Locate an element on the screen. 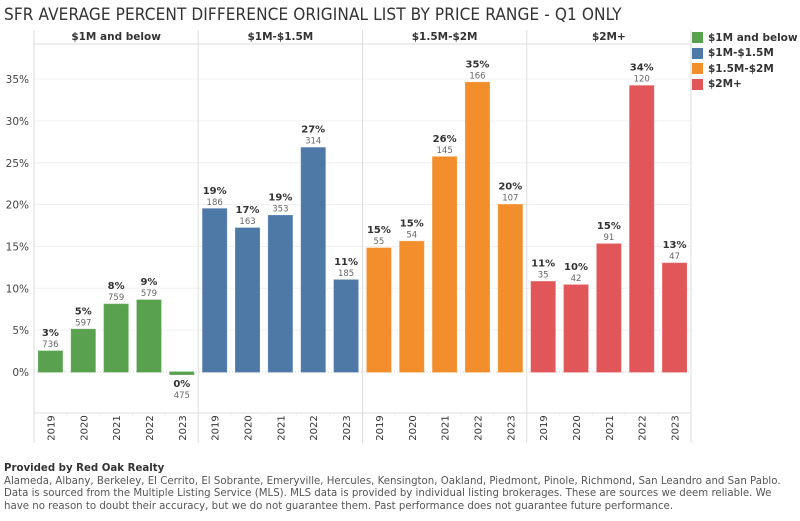  y-tick-label: 15% is located at coordinates (17, 247).